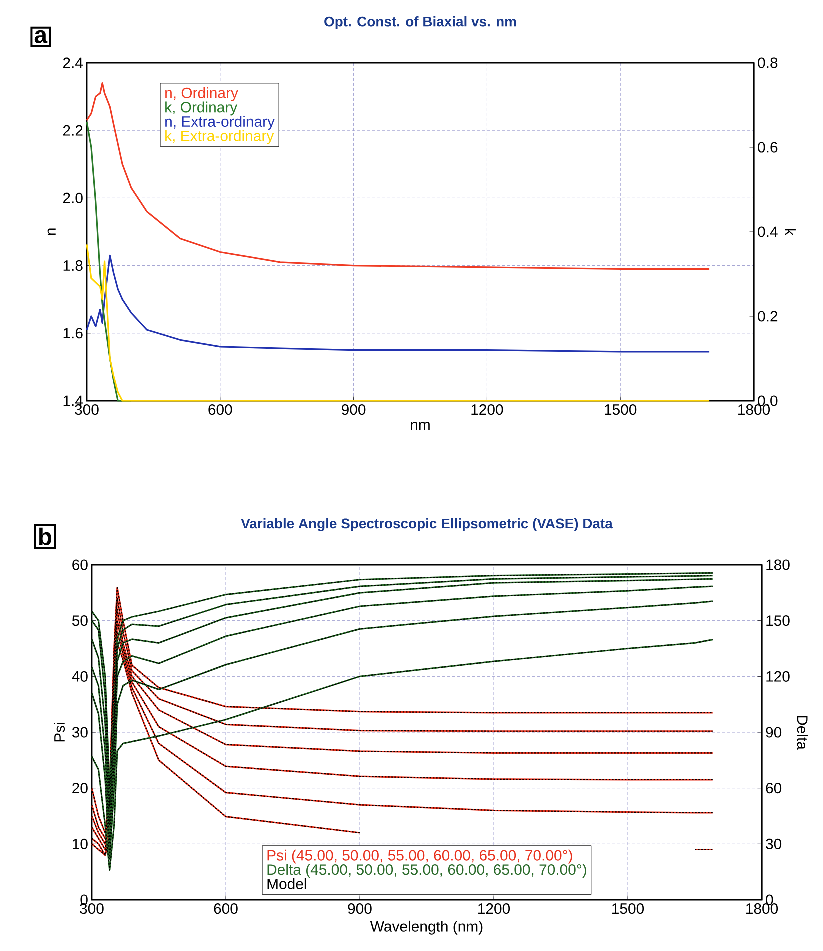 The image size is (823, 951). What do you see at coordinates (420, 426) in the screenshot?
I see `x-axis-title: nm` at bounding box center [420, 426].